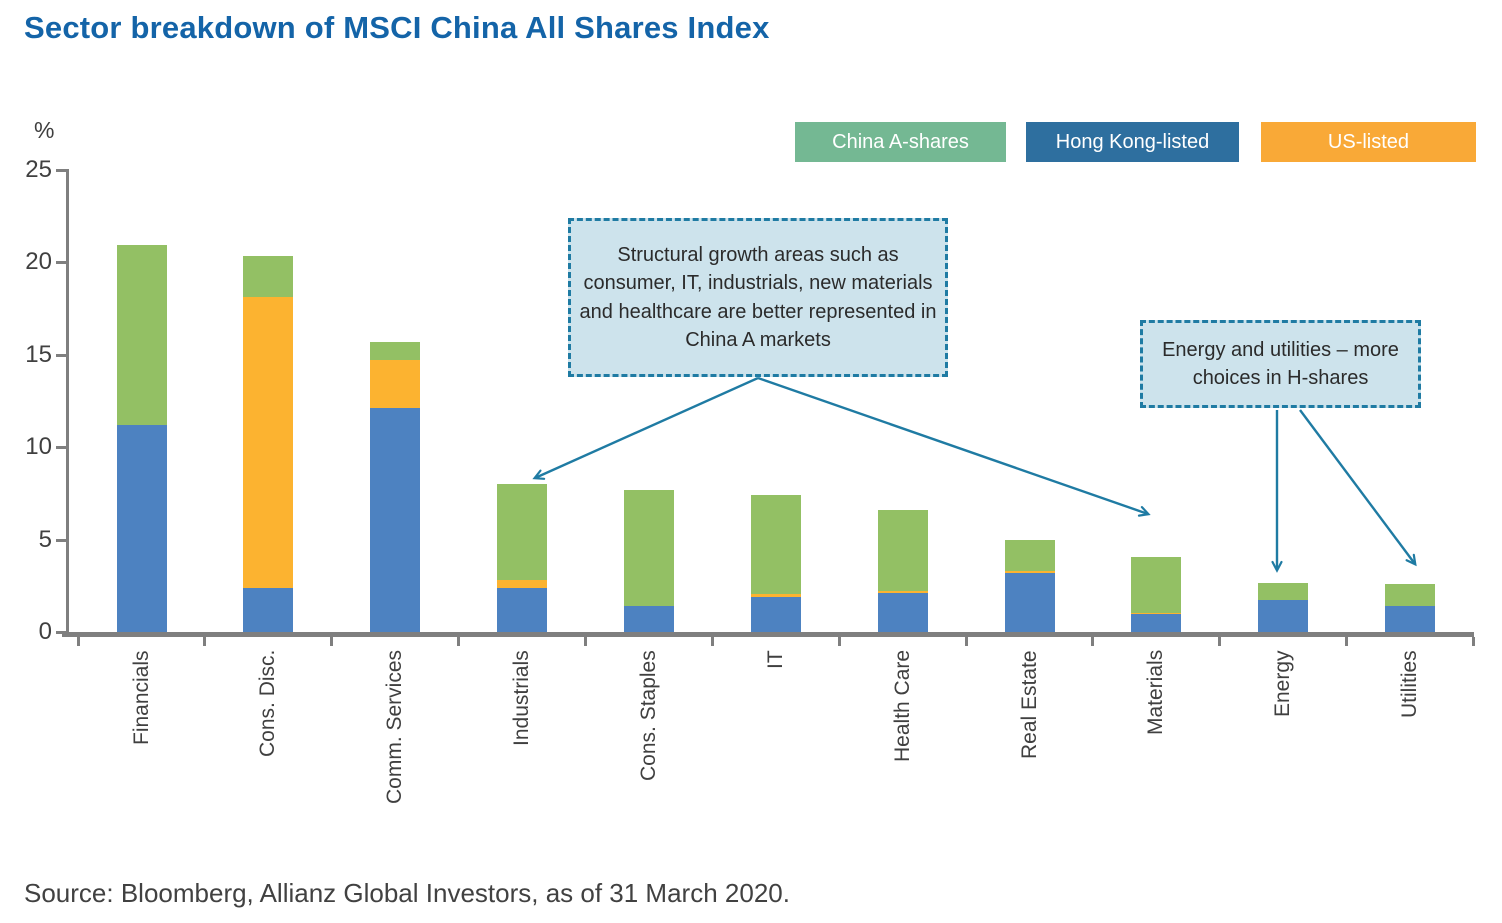  I want to click on y-tick-label: 0, so click(45, 631).